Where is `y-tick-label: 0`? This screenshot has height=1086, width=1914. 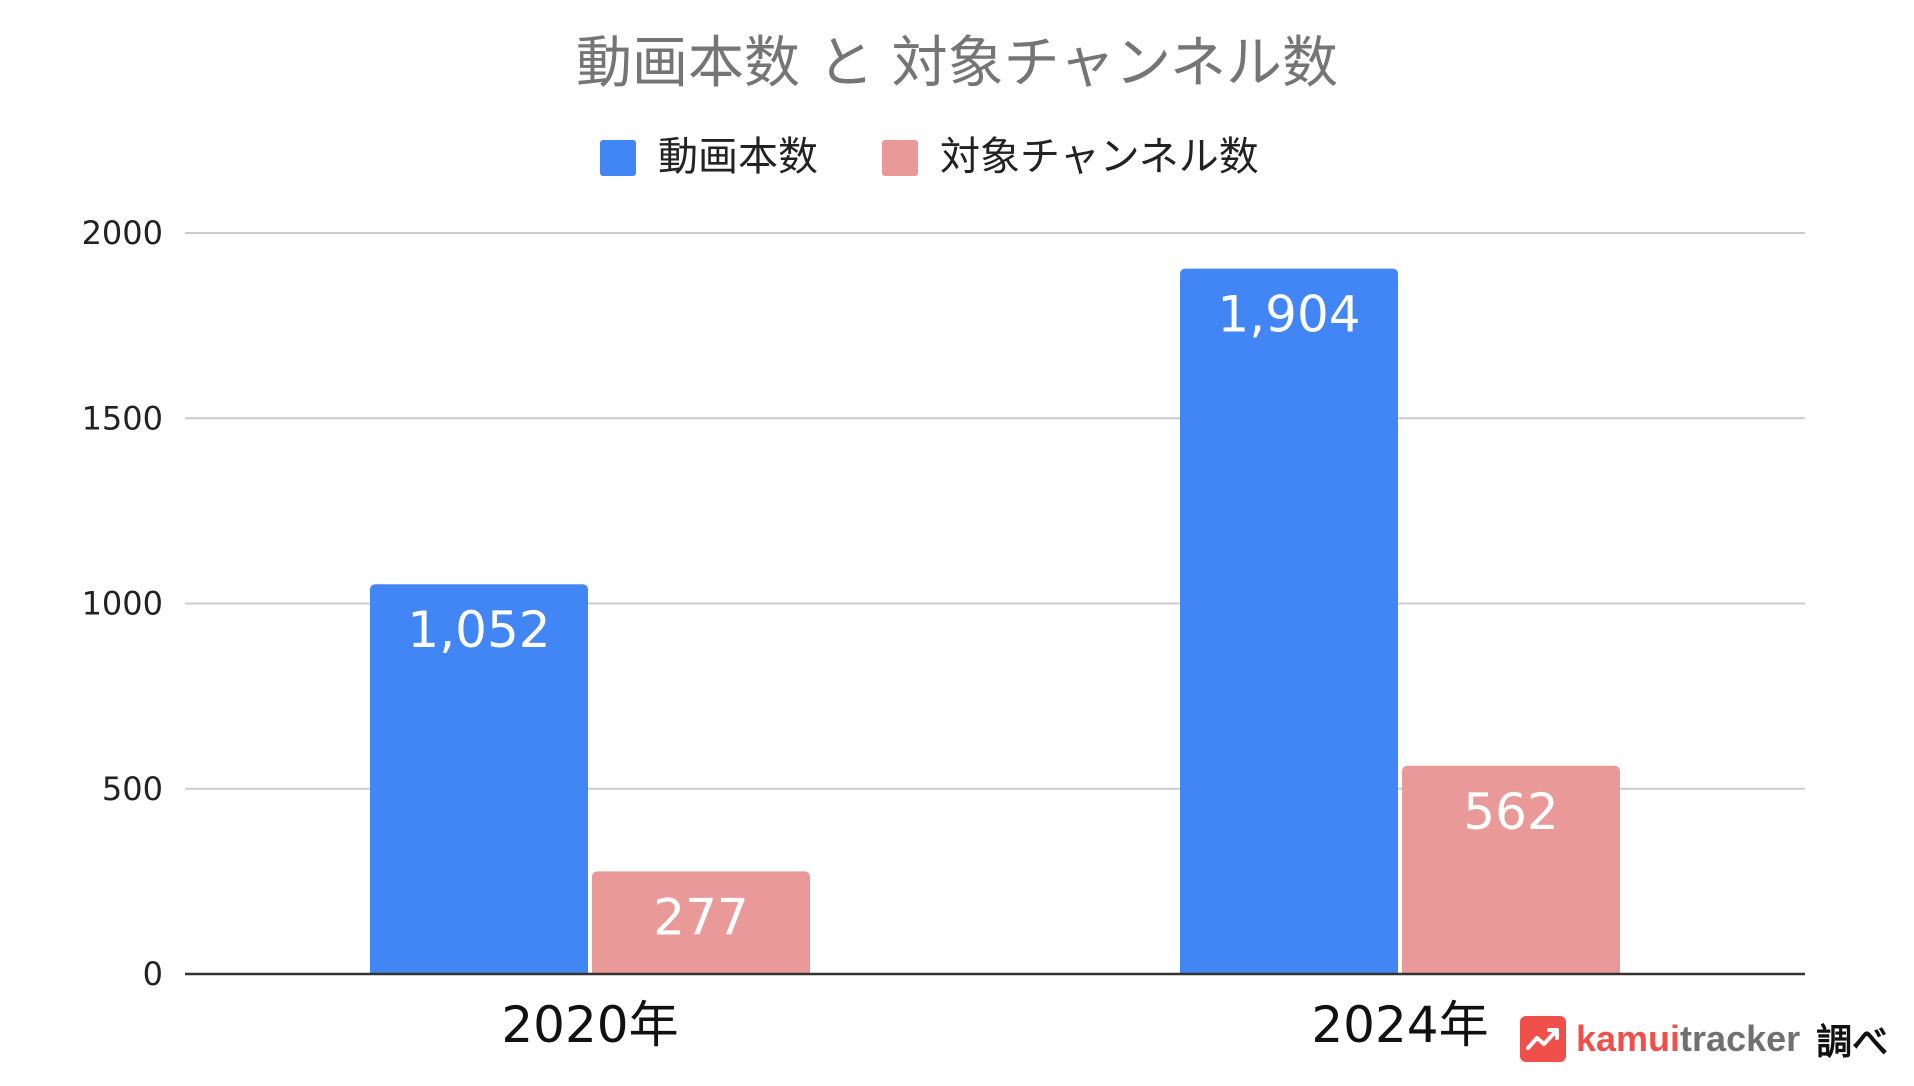
y-tick-label: 0 is located at coordinates (153, 974).